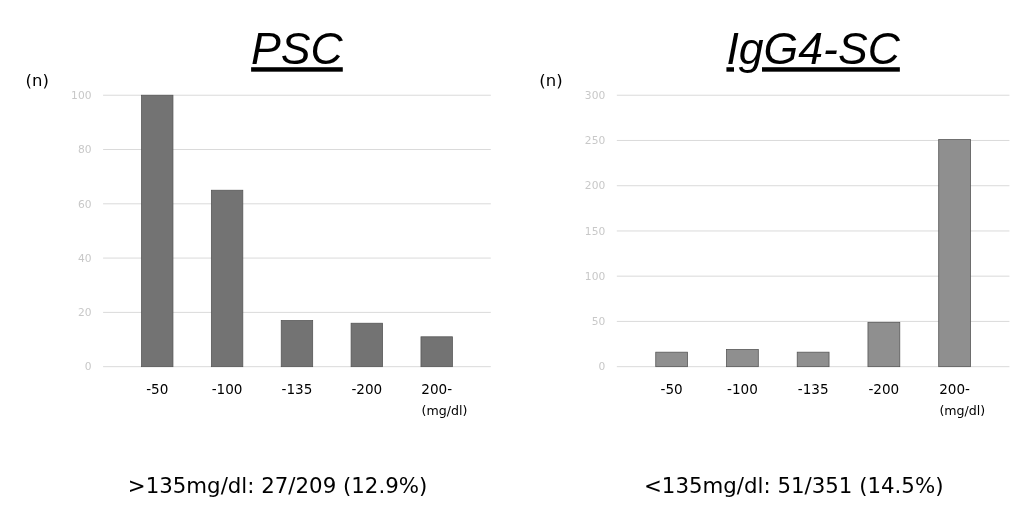 This screenshot has height=522, width=1034. What do you see at coordinates (277, 485) in the screenshot?
I see `text: >135mg/dl: 27/209 (12.9%)` at bounding box center [277, 485].